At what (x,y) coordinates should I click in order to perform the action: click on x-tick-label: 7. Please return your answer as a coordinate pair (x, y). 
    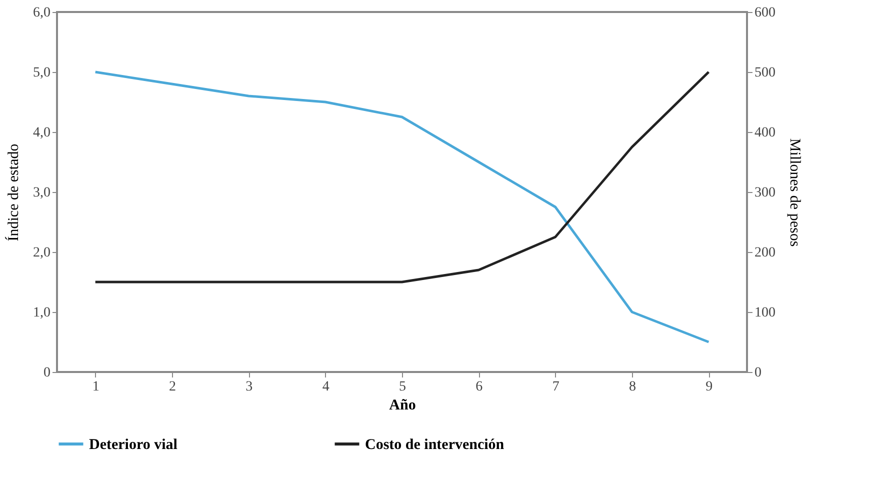
    Looking at the image, I should click on (556, 387).